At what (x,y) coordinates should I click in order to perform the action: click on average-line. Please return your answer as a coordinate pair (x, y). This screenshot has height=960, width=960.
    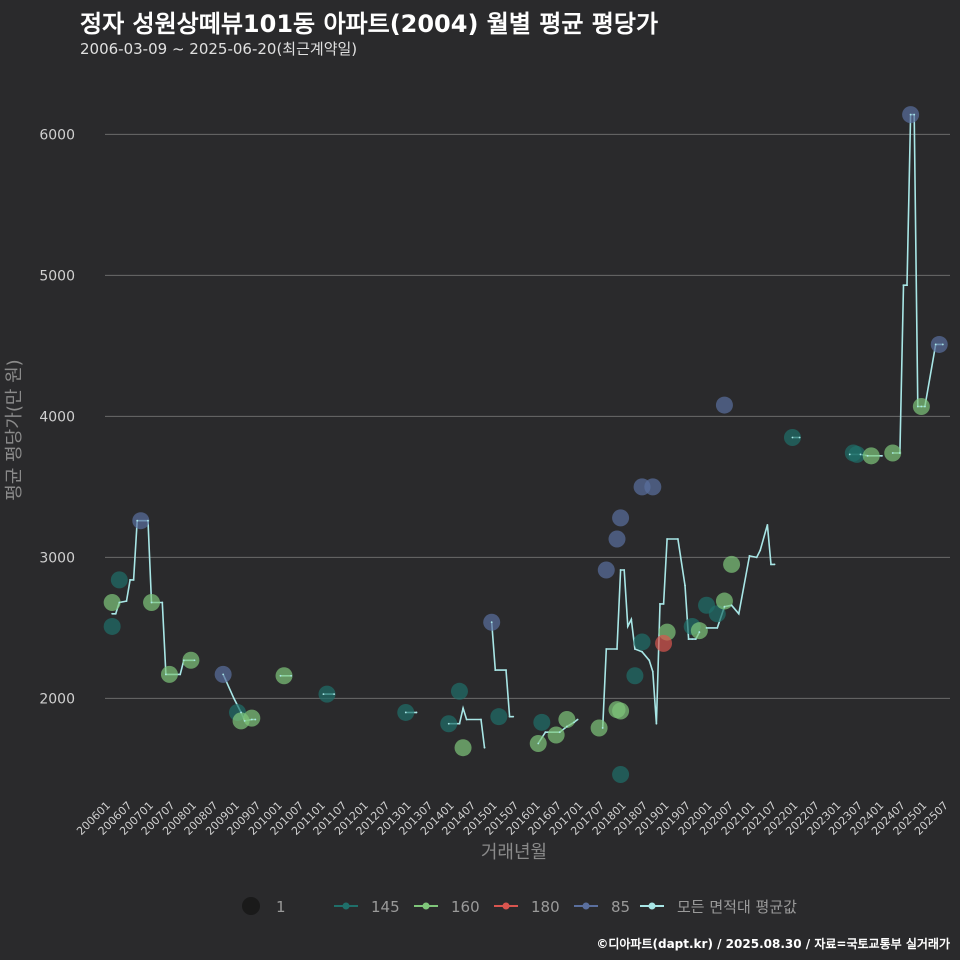
    Looking at the image, I should click on (467, 726).